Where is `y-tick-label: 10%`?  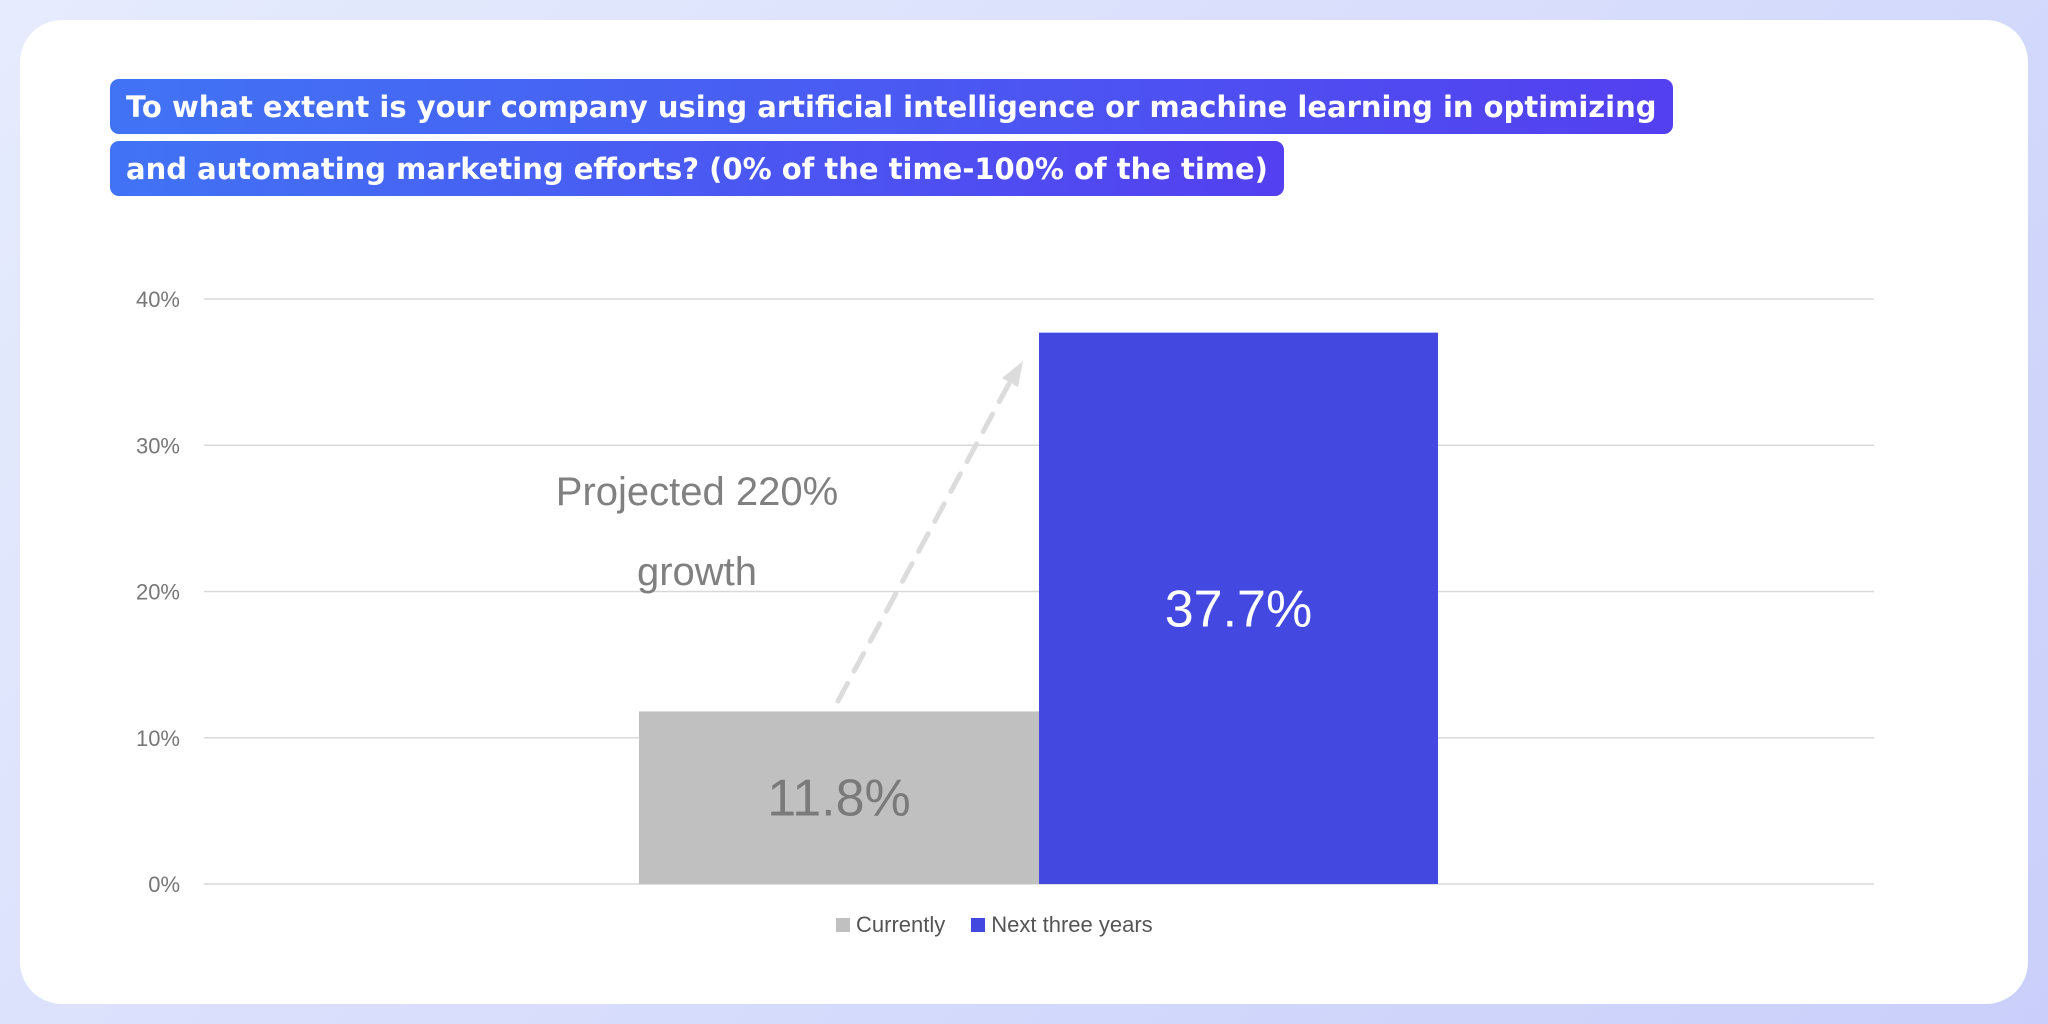
y-tick-label: 10% is located at coordinates (158, 738).